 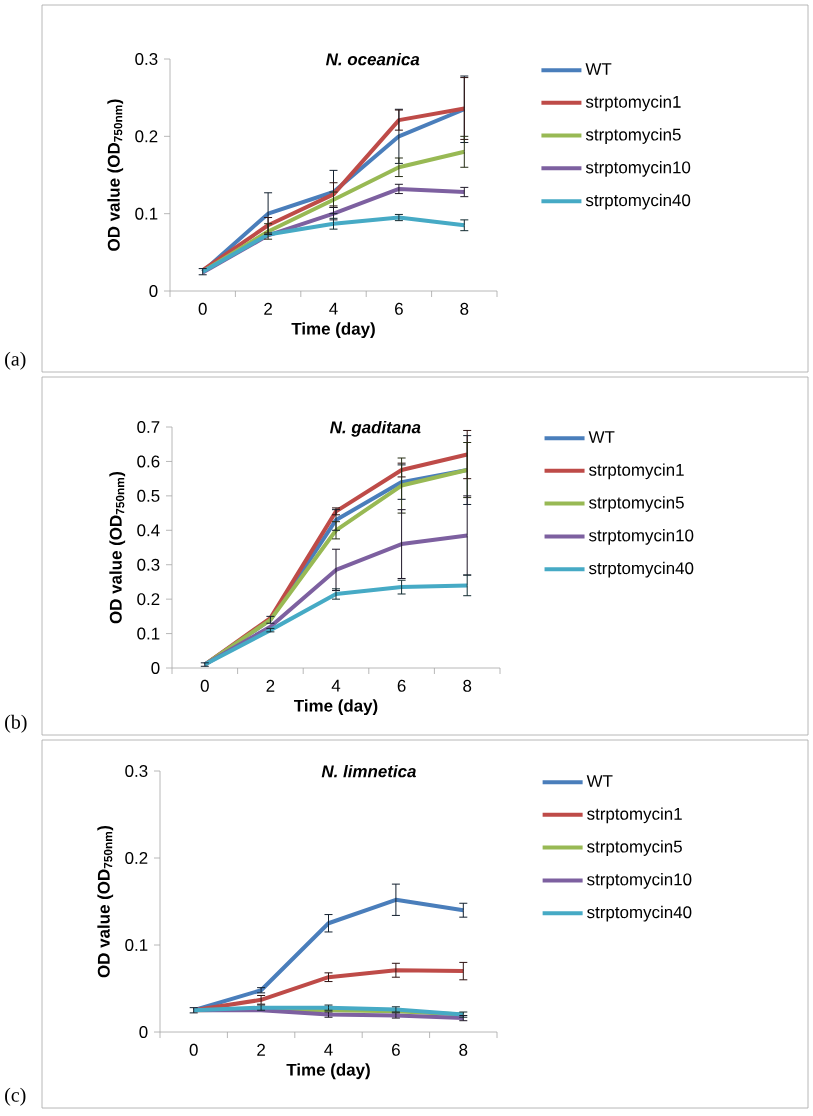 I want to click on chart-title: N. oceanica, so click(x=372, y=59).